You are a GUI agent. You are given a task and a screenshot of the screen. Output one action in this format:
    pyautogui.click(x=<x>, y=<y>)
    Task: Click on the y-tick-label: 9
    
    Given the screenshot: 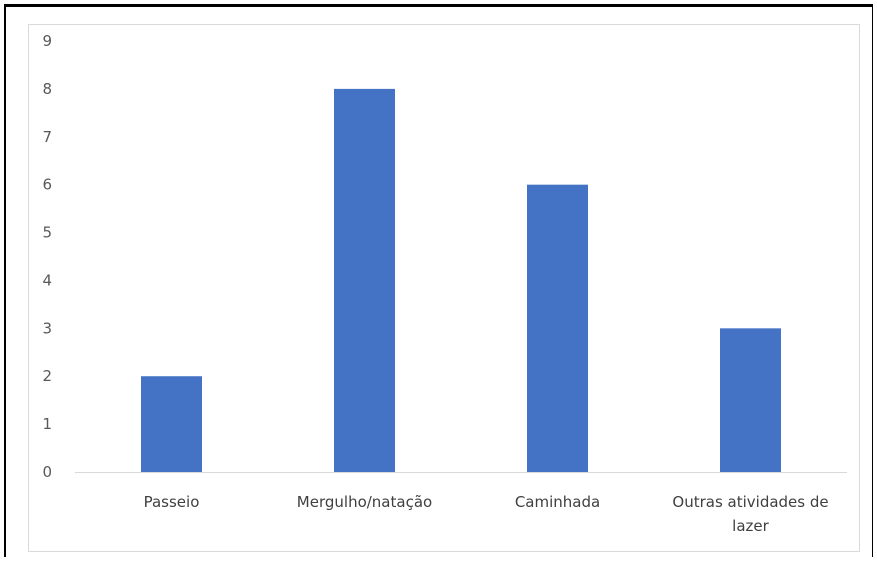 What is the action you would take?
    pyautogui.click(x=47, y=41)
    